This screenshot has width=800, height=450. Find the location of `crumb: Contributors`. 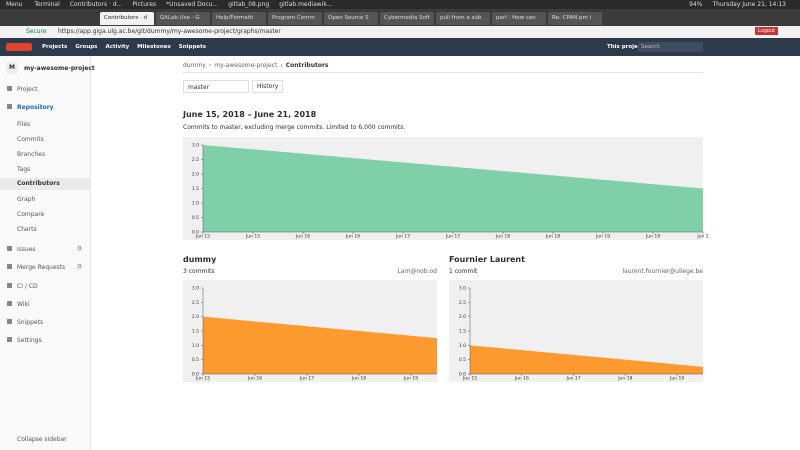

crumb: Contributors is located at coordinates (307, 65).